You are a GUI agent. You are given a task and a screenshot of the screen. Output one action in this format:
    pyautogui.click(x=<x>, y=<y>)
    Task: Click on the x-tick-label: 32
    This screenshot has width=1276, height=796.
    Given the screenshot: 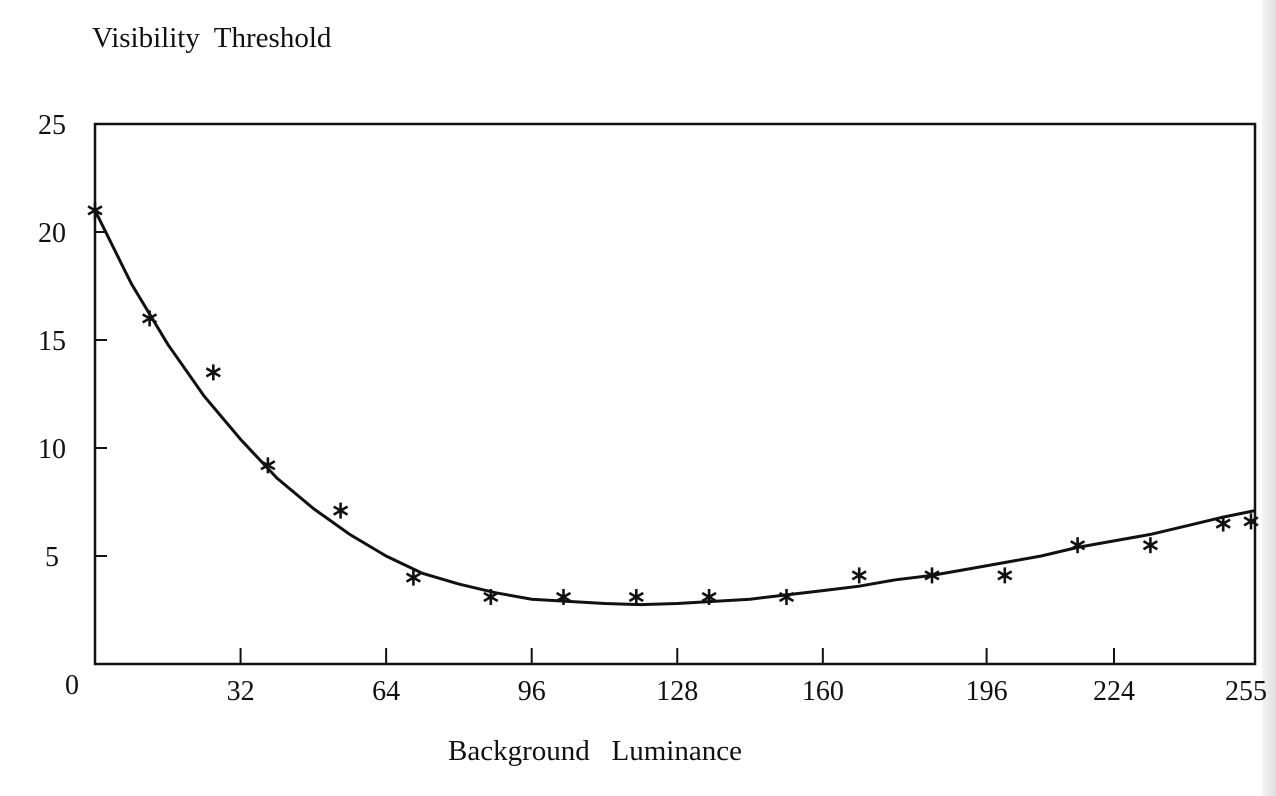 What is the action you would take?
    pyautogui.click(x=241, y=691)
    